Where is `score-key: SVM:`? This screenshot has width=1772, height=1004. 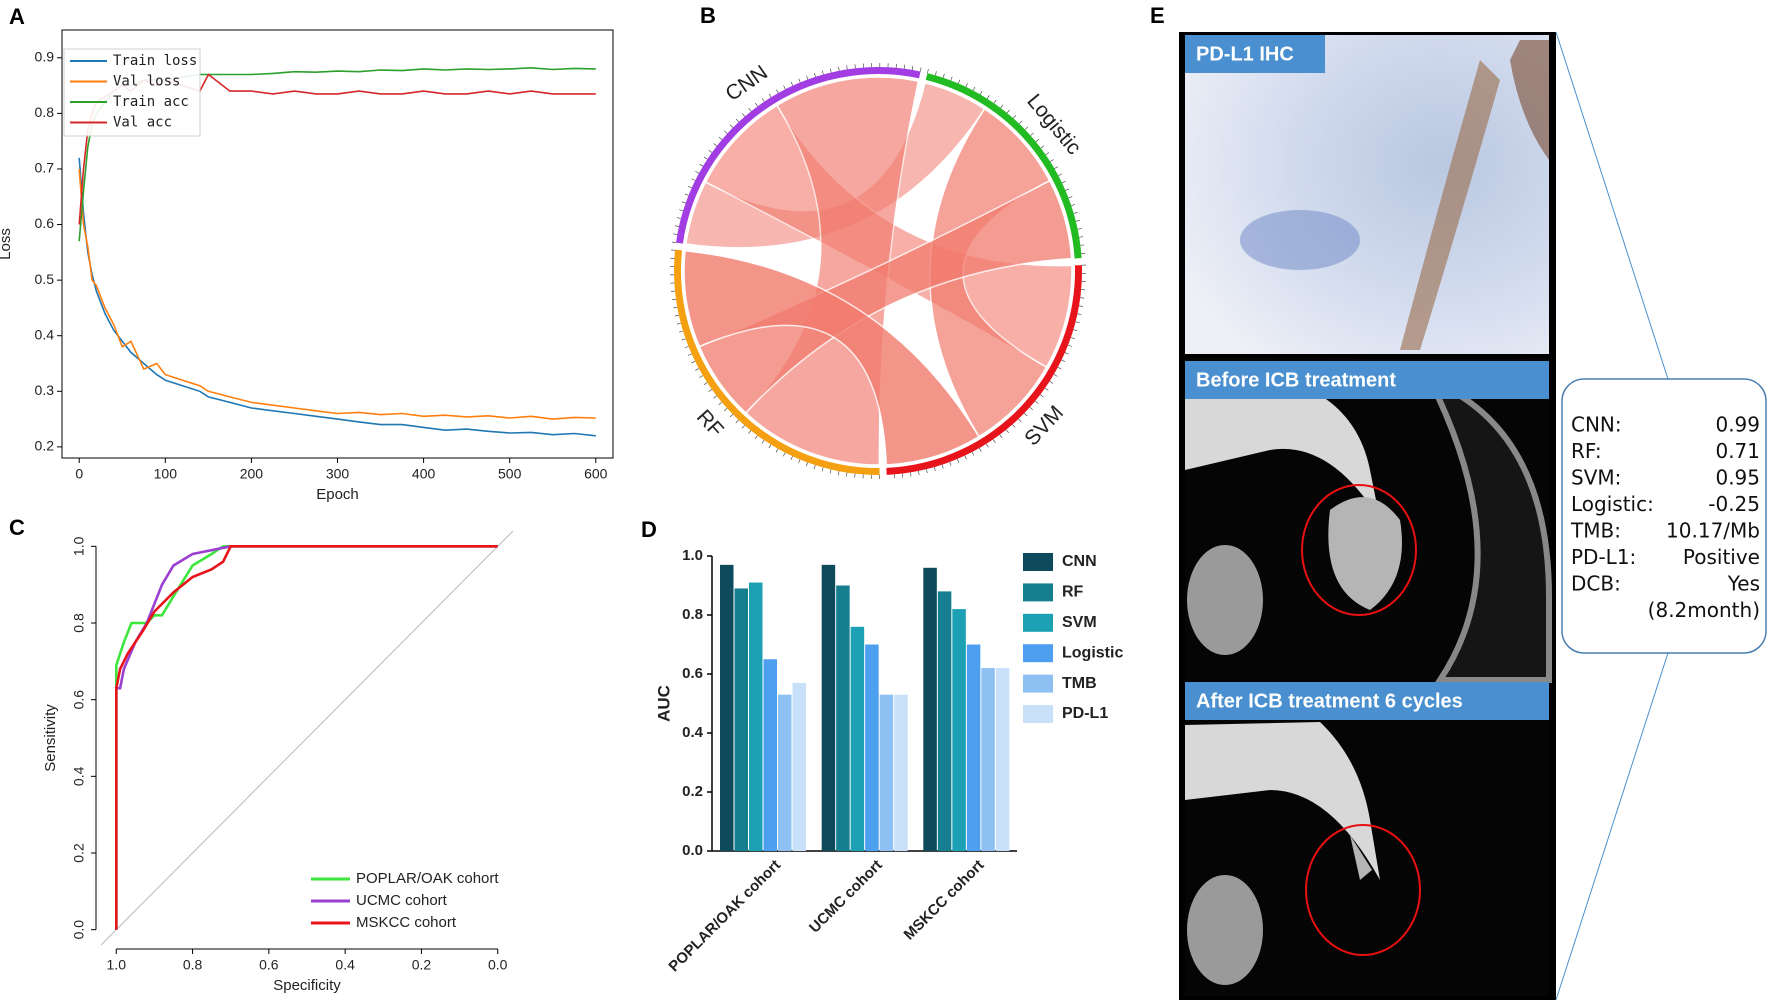 score-key: SVM: is located at coordinates (1596, 478).